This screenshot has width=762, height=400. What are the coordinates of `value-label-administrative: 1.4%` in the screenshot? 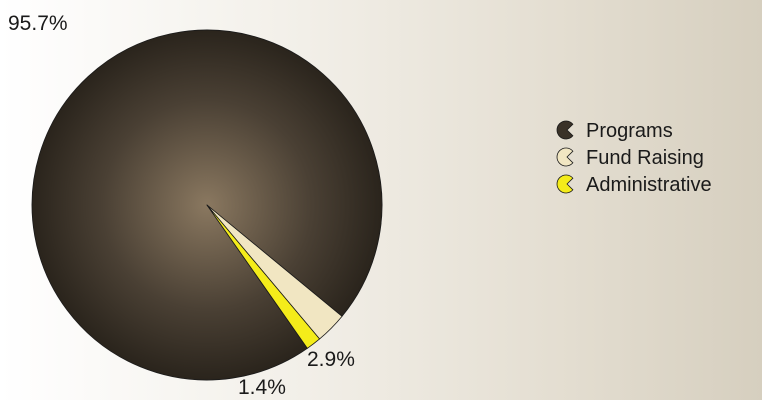 It's located at (262, 387).